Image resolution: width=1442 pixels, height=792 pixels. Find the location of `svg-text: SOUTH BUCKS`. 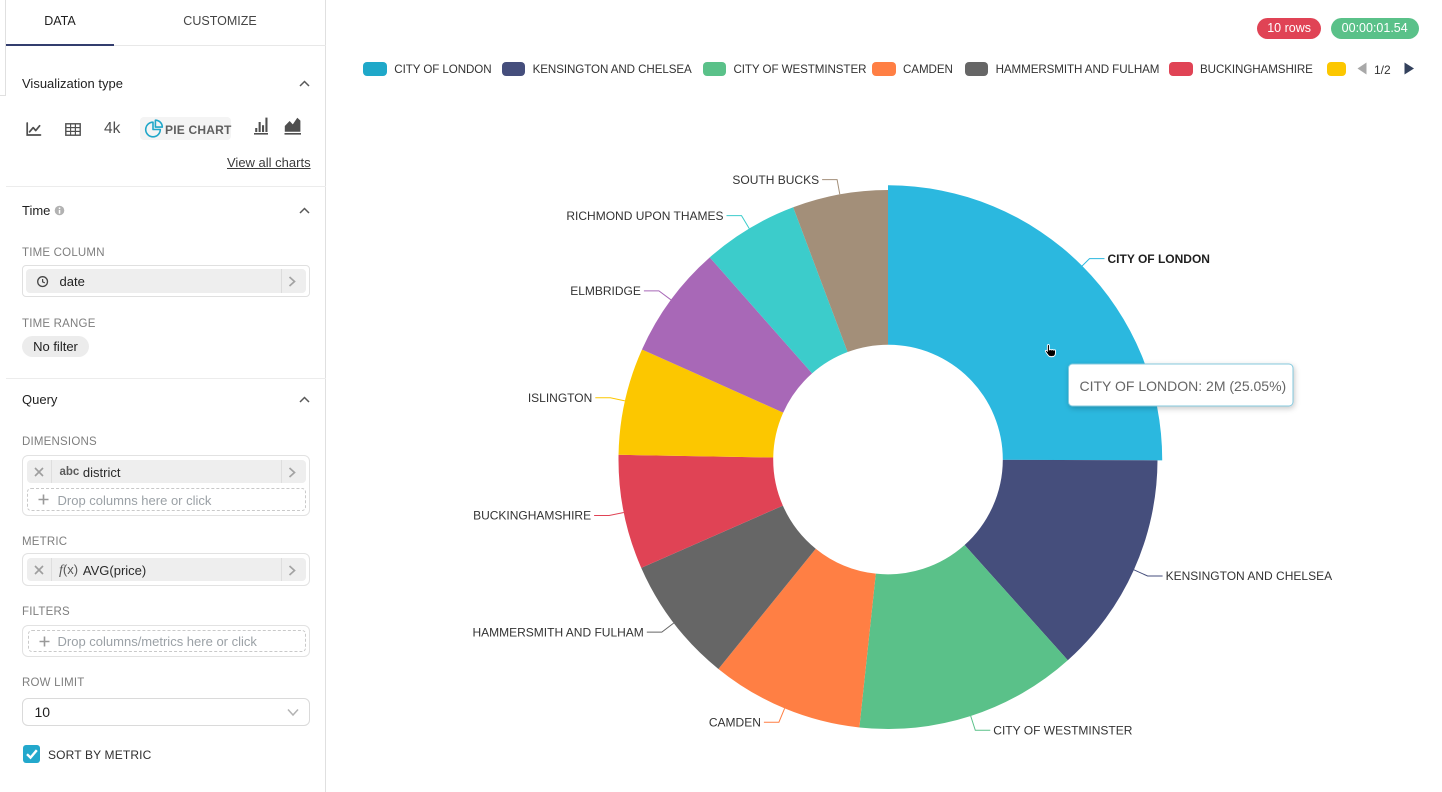

svg-text: SOUTH BUCKS is located at coordinates (775, 180).